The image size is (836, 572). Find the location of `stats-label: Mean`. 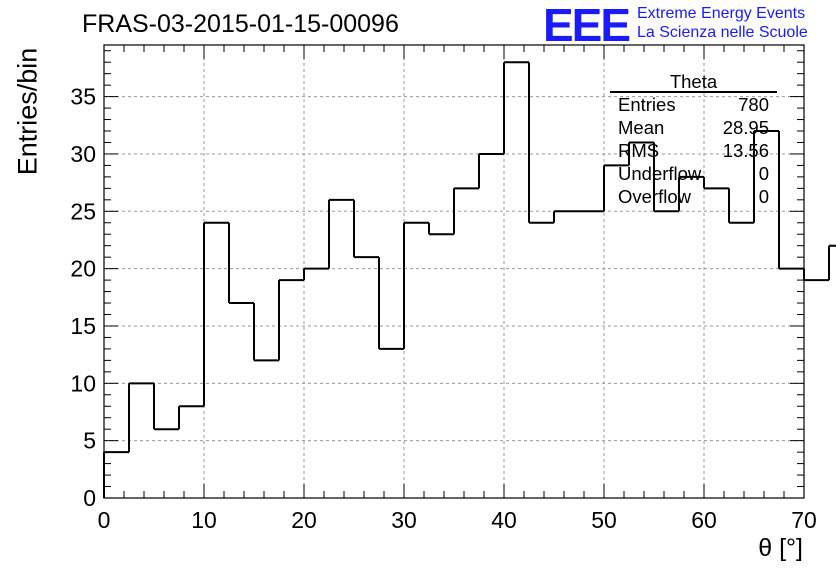

stats-label: Mean is located at coordinates (641, 127).